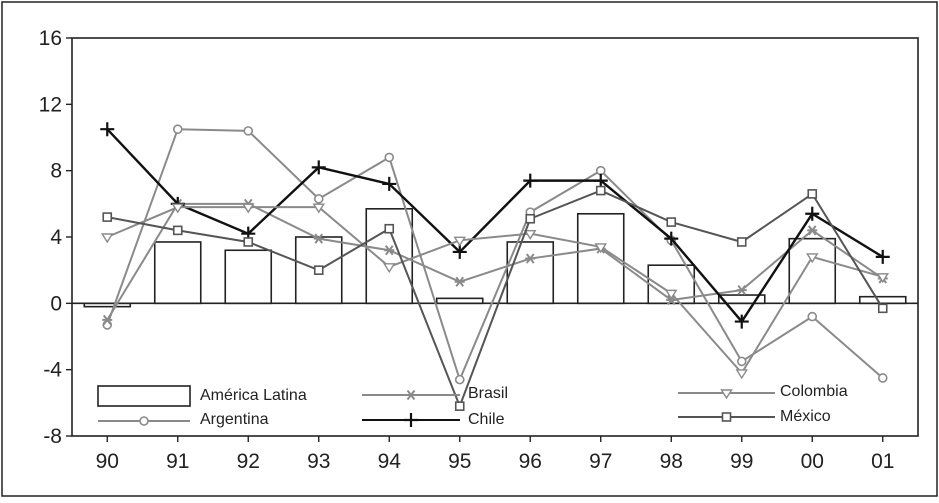  Describe the element at coordinates (318, 461) in the screenshot. I see `x-tick-label: 93` at that location.